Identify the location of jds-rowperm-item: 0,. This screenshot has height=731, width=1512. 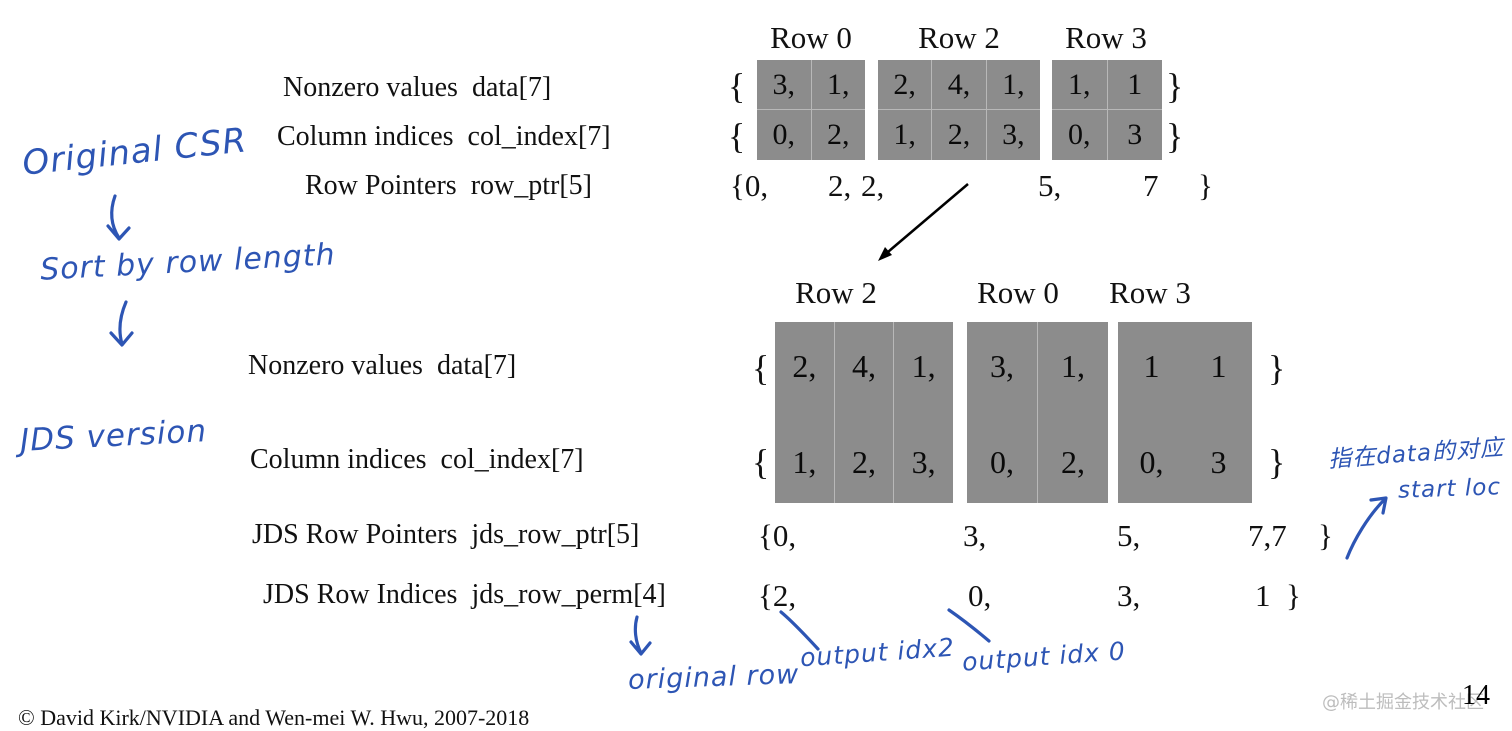
(980, 595).